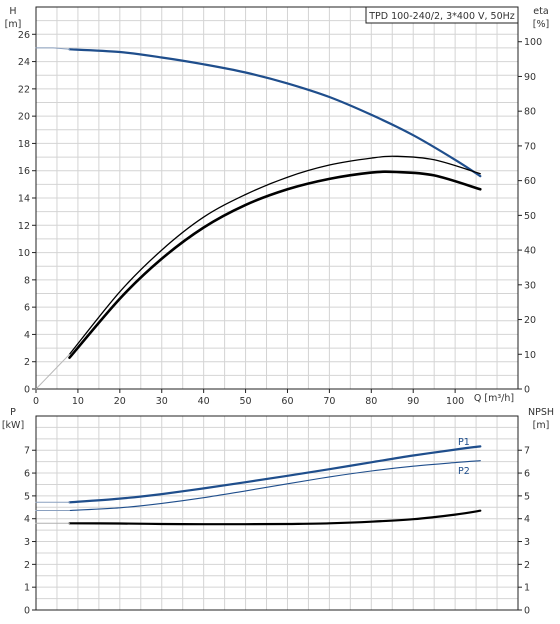 This screenshot has width=560, height=624. I want to click on x-tick-label: 100, so click(455, 401).